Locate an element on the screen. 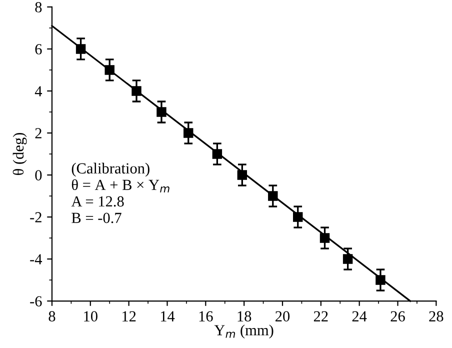 The height and width of the screenshot is (348, 452). x-tick-label: 26 is located at coordinates (397, 316).